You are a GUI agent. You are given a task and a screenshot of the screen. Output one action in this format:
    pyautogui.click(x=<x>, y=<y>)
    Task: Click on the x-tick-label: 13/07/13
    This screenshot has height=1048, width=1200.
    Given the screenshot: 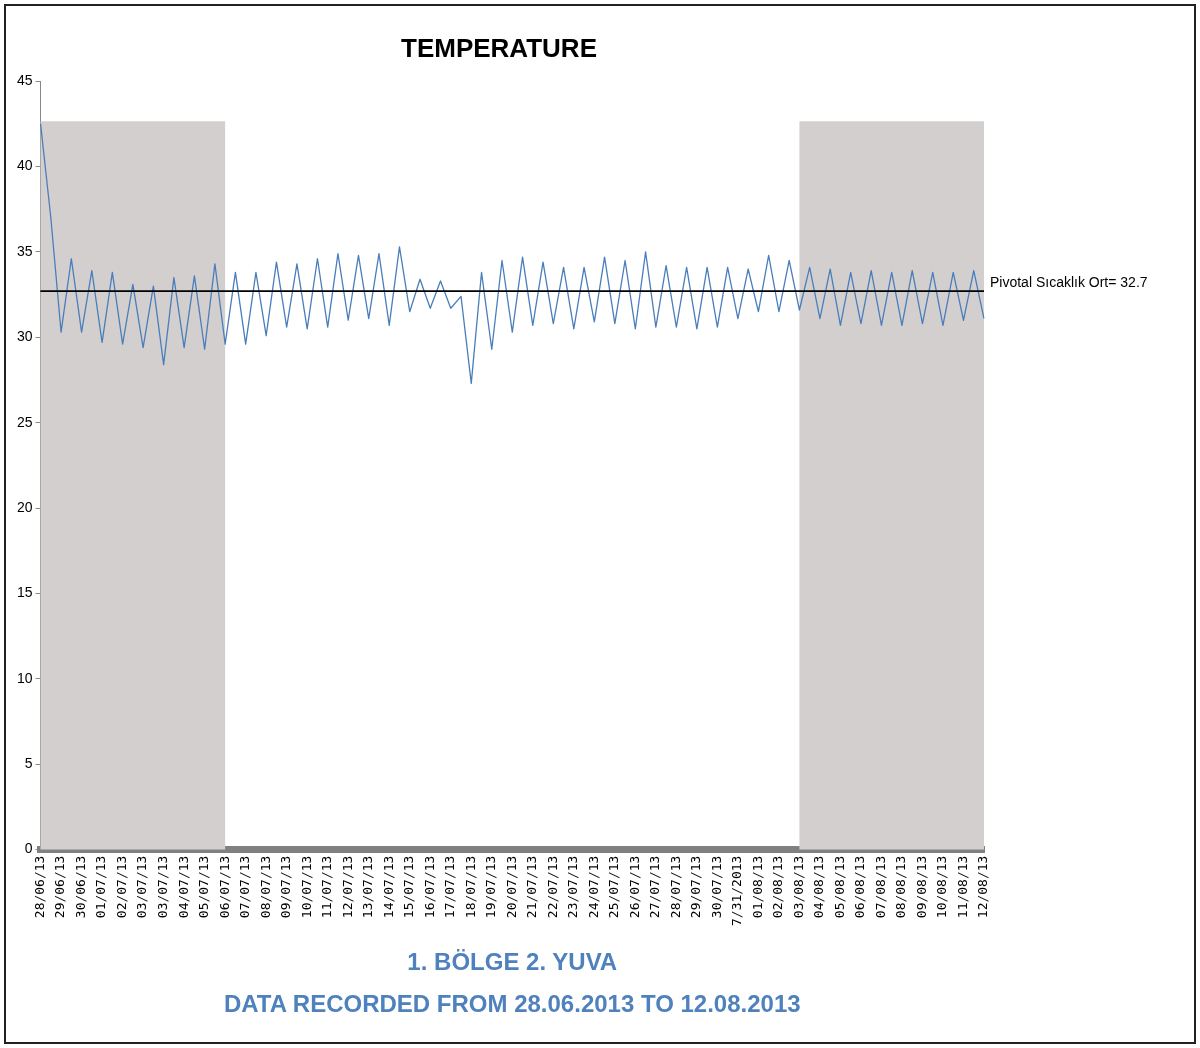 What is the action you would take?
    pyautogui.click(x=368, y=887)
    